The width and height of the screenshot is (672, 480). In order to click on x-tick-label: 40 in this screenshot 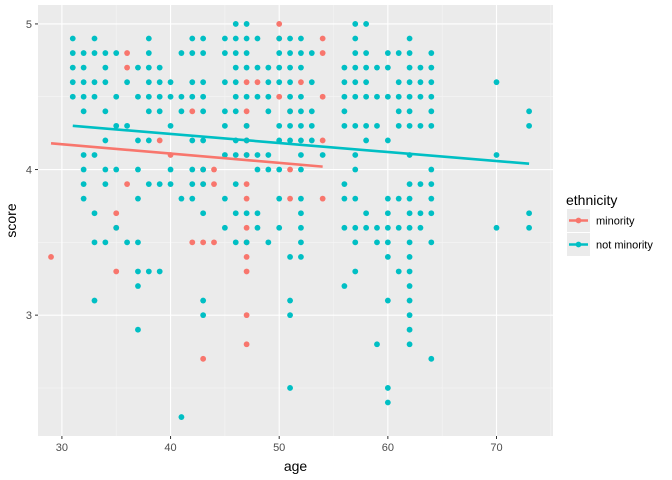, I will do `click(170, 448)`.